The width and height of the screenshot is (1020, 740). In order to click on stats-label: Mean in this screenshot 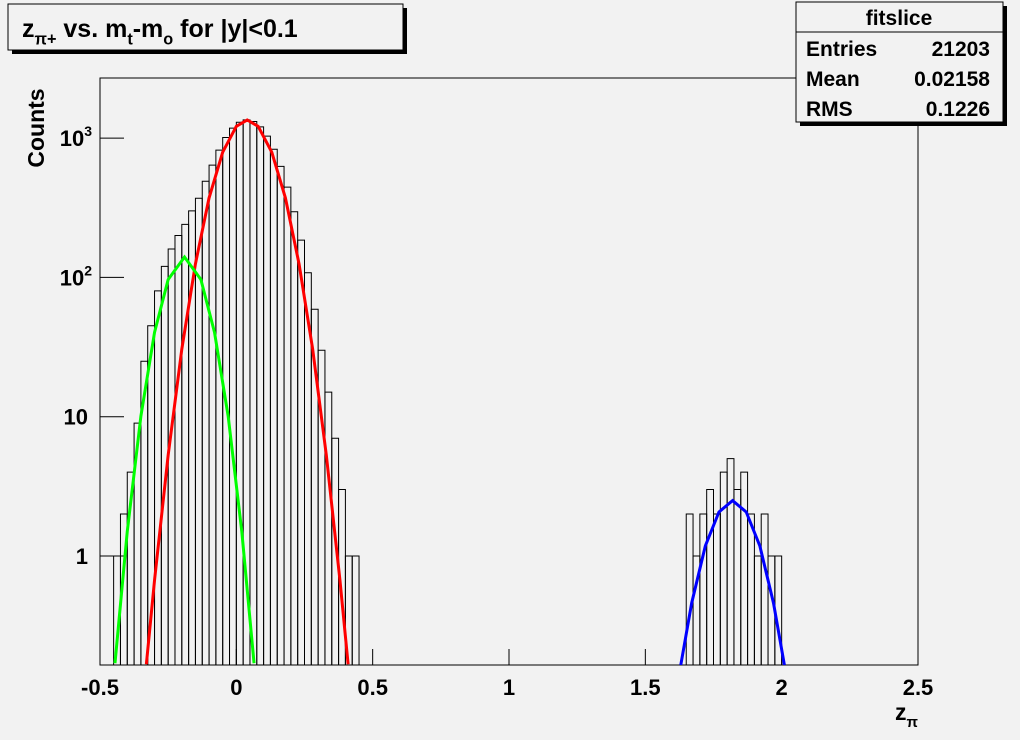, I will do `click(833, 79)`.